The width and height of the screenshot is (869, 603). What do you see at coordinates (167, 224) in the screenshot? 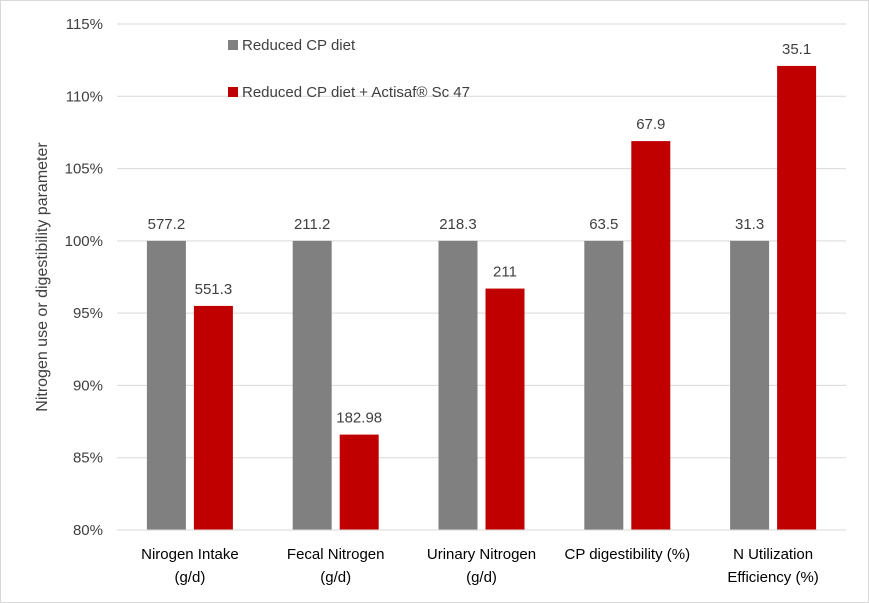
I see `data-label: 577.2` at bounding box center [167, 224].